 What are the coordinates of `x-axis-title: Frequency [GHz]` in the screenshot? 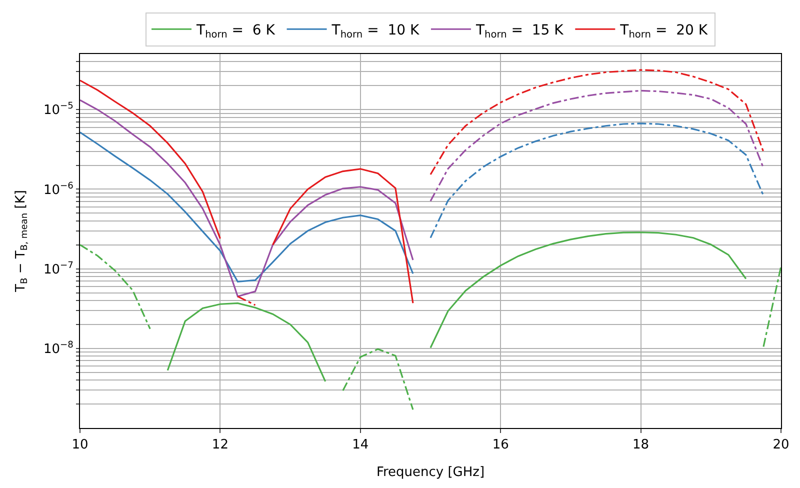 It's located at (430, 472).